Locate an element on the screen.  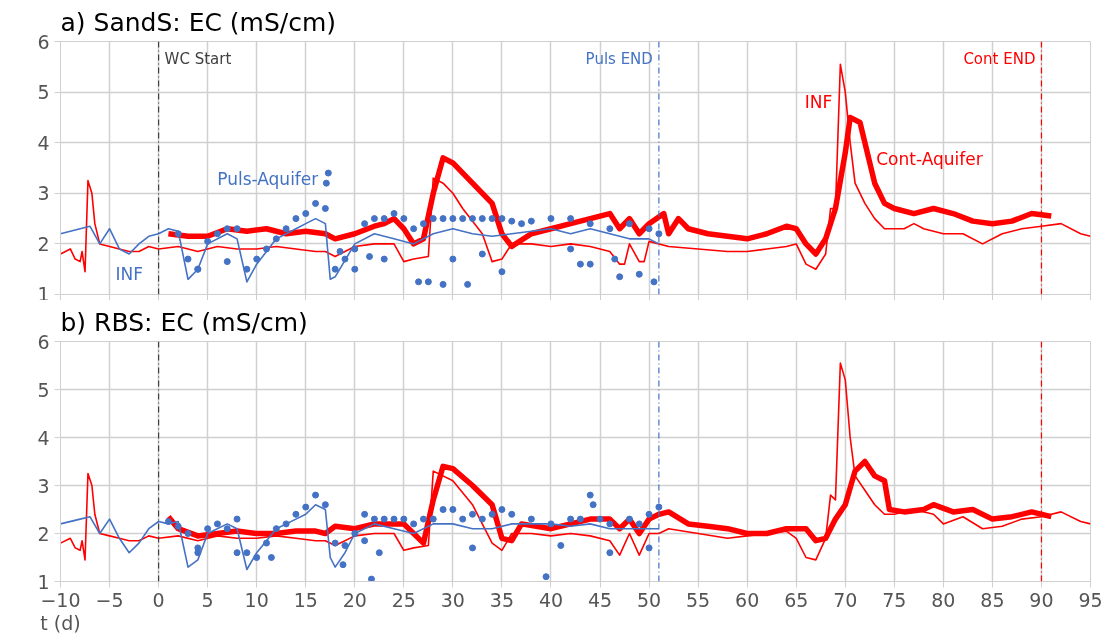
x-tick-label: 5 is located at coordinates (207, 599).